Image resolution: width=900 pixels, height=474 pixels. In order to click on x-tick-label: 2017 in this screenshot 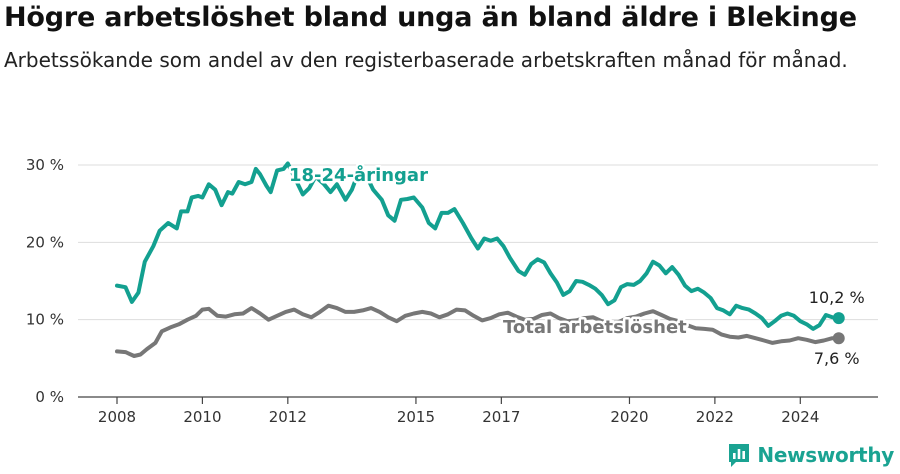, I will do `click(501, 417)`.